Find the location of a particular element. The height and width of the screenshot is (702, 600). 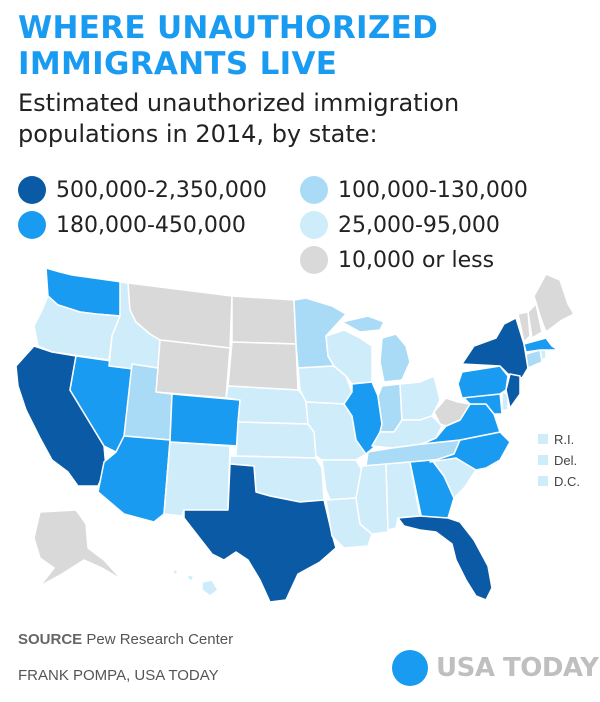

state-ct is located at coordinates (534, 359).